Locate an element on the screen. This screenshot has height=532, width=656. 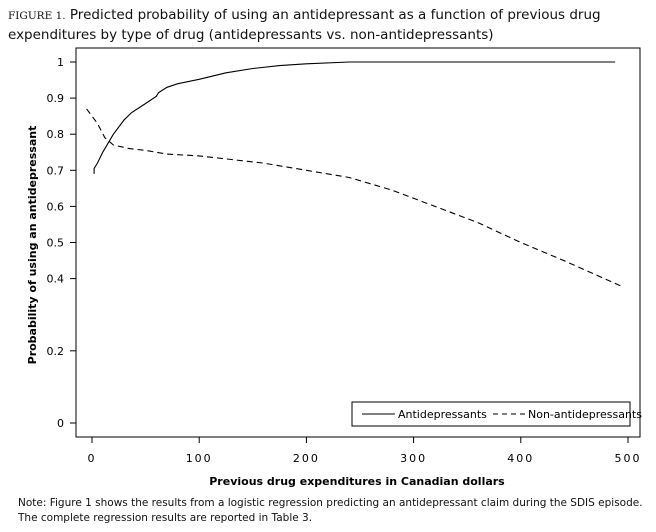
x-tick-label: 0 is located at coordinates (92, 458).